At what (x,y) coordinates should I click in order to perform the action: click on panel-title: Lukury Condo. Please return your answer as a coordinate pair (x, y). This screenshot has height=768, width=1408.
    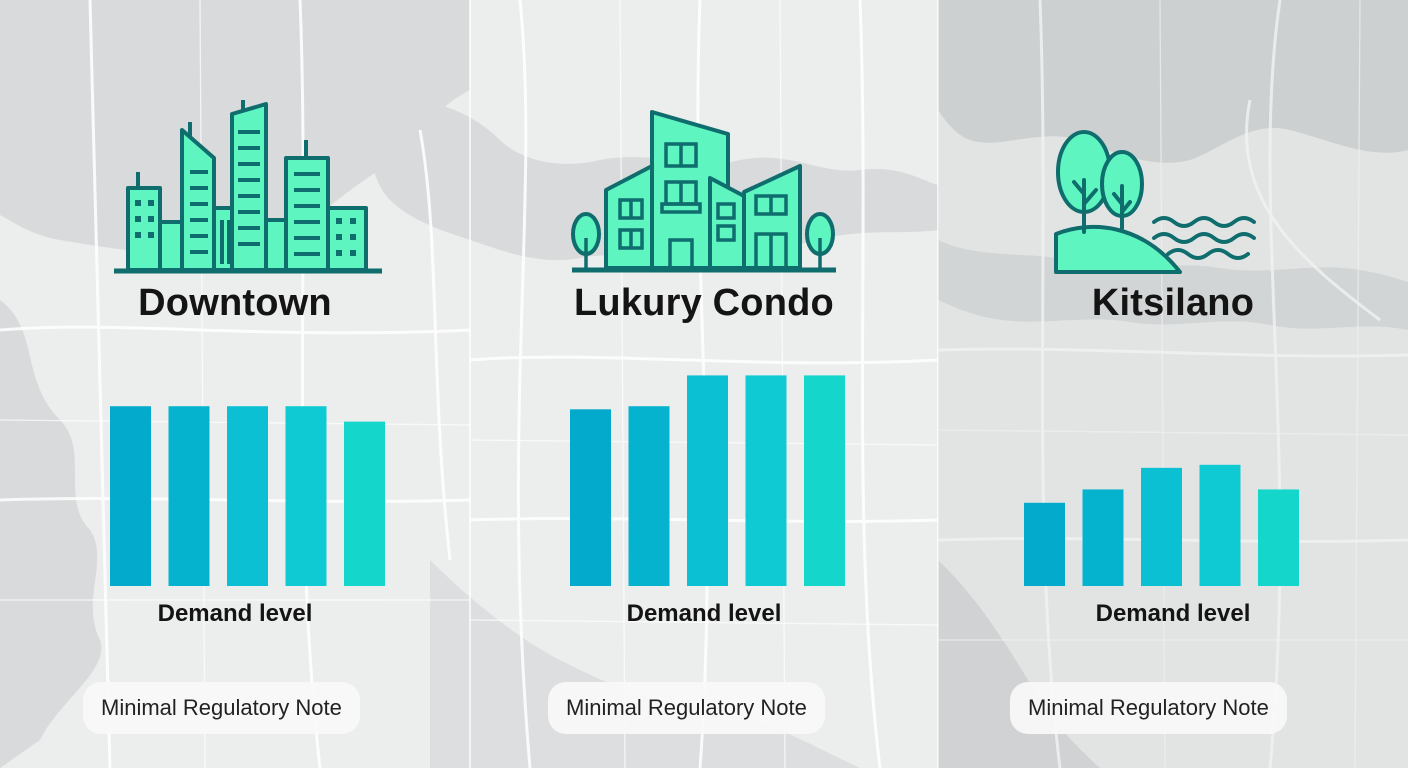
    Looking at the image, I should click on (704, 303).